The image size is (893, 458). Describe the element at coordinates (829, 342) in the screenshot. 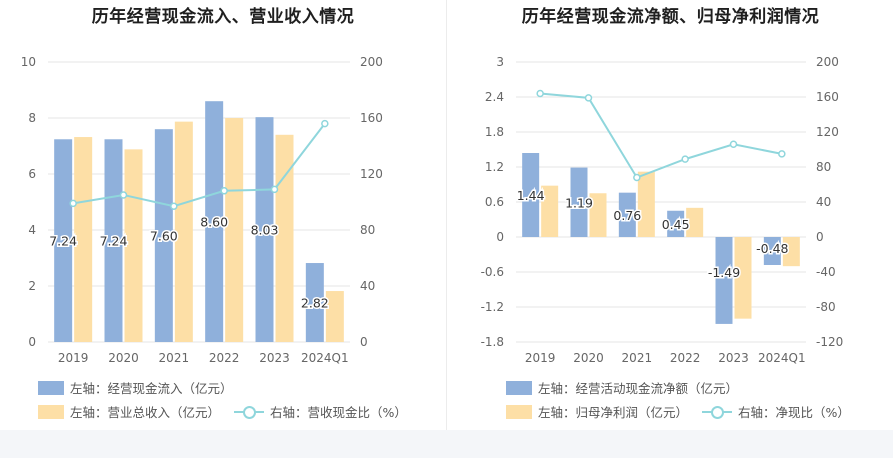

I see `y-right-tick-label: -120` at that location.